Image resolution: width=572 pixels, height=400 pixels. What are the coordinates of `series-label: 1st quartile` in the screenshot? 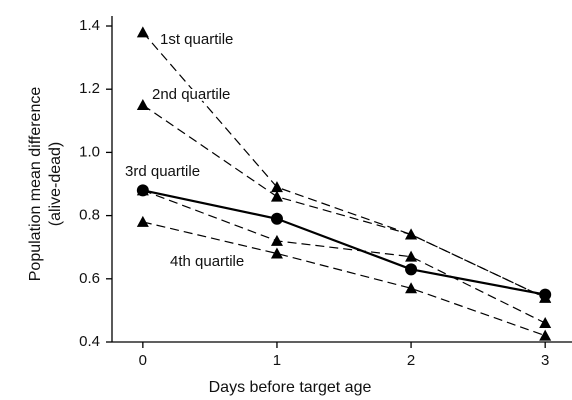 It's located at (196, 39).